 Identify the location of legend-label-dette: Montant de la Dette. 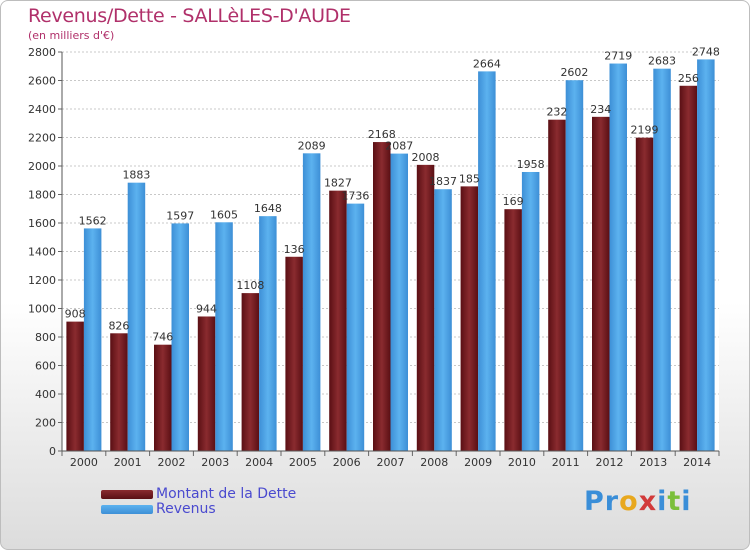
(226, 494).